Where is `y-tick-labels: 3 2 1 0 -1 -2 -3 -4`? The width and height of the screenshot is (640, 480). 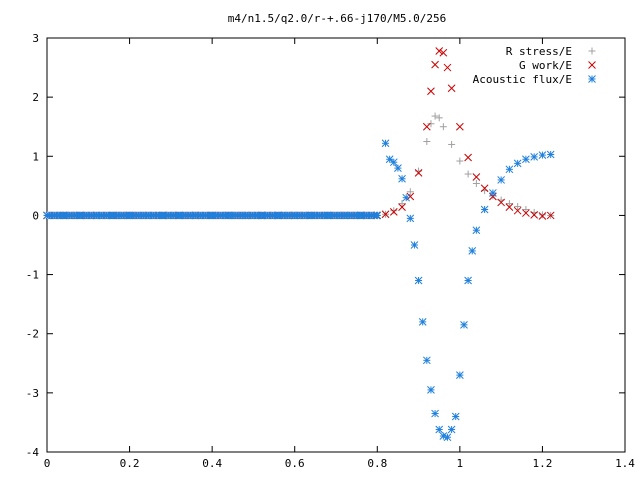
y-tick-labels: 3 2 1 0 -1 -2 -3 -4 is located at coordinates (33, 245).